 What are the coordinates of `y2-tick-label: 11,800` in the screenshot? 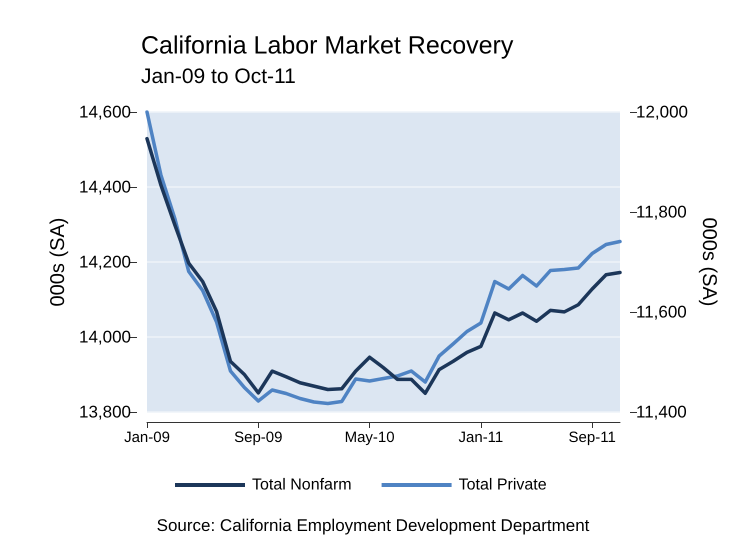 It's located at (661, 212).